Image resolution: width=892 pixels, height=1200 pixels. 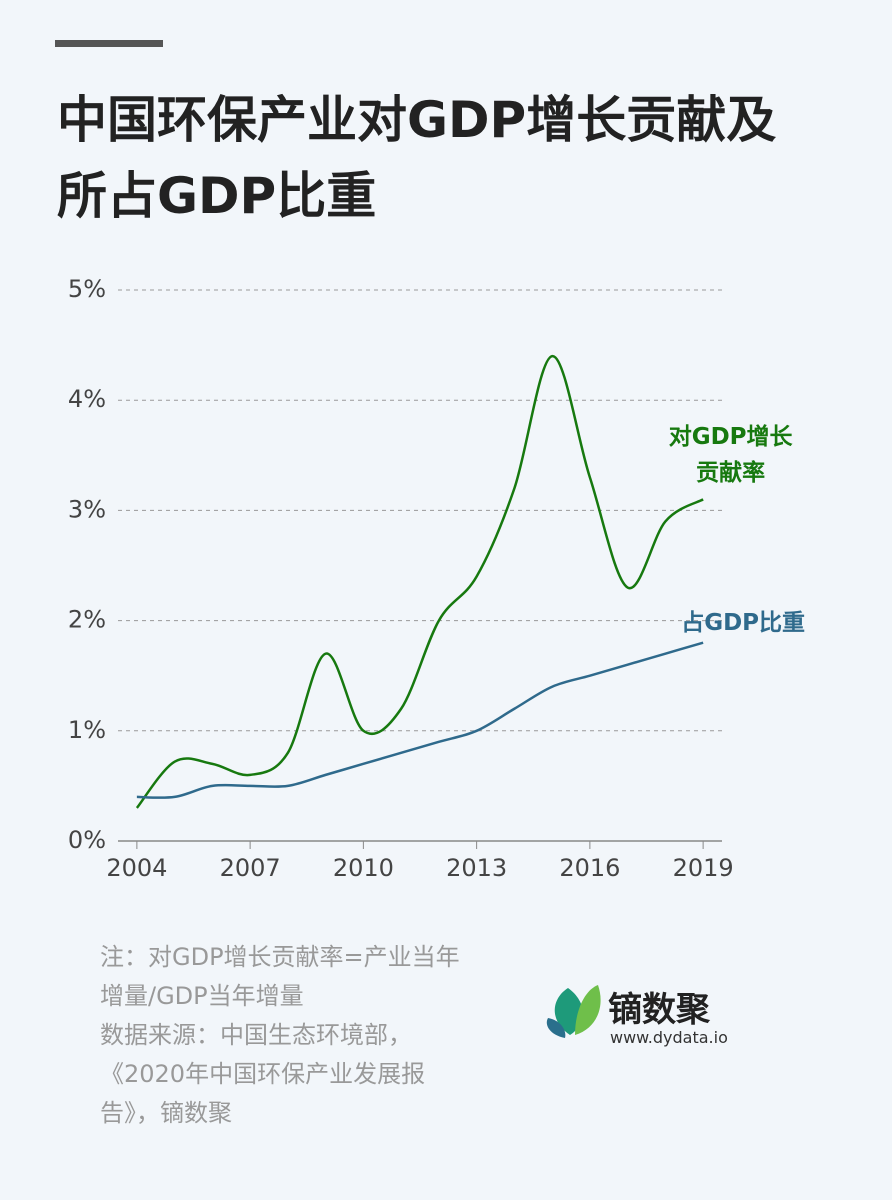 I want to click on x-tick-label: 2019, so click(x=703, y=868).